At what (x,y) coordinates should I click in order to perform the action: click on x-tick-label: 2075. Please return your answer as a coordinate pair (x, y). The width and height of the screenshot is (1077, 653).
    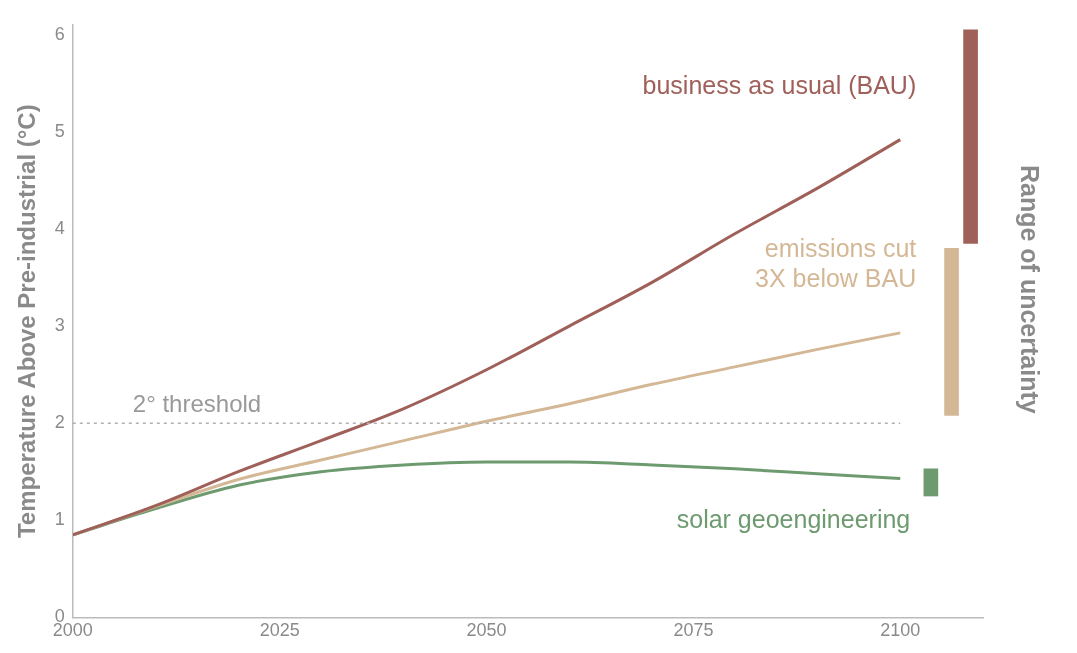
    Looking at the image, I should click on (693, 630).